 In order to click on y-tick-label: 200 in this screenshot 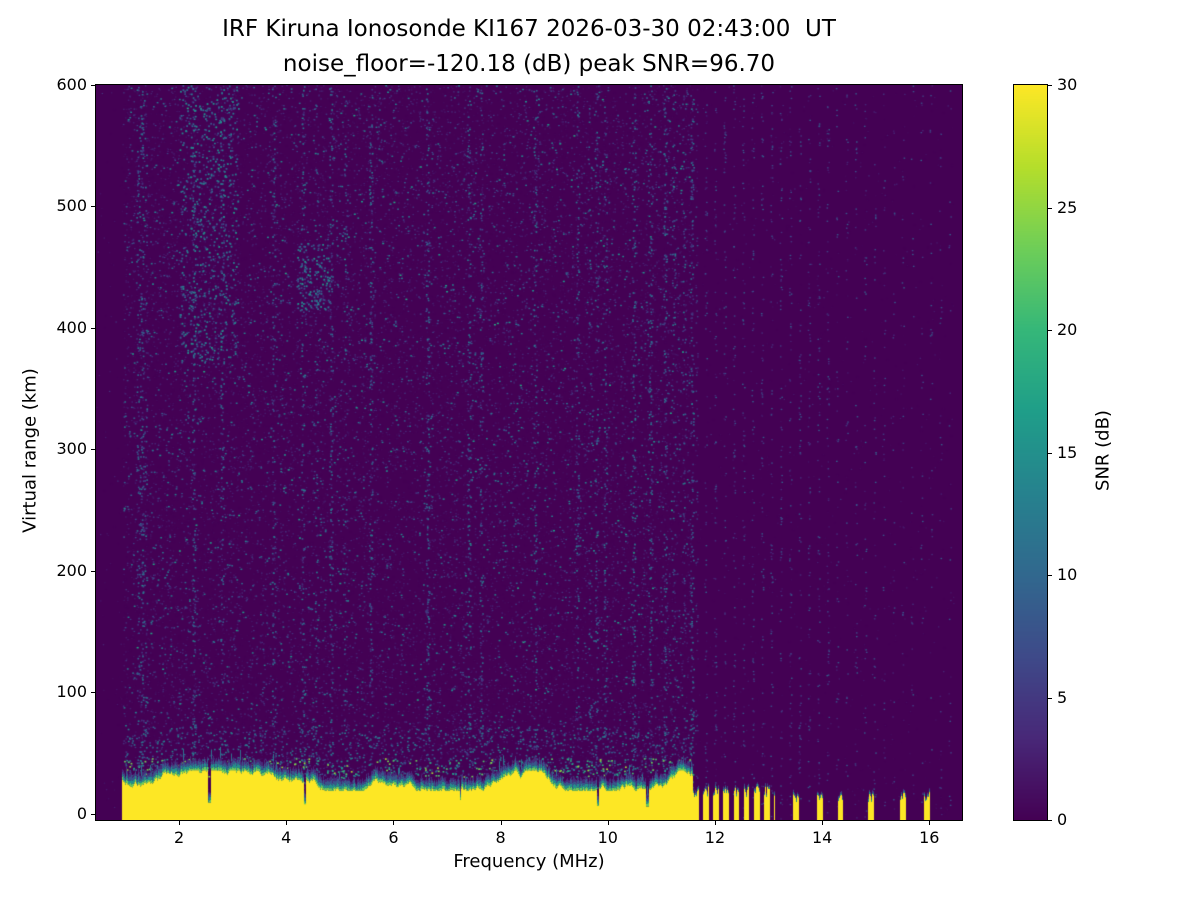, I will do `click(71, 570)`.